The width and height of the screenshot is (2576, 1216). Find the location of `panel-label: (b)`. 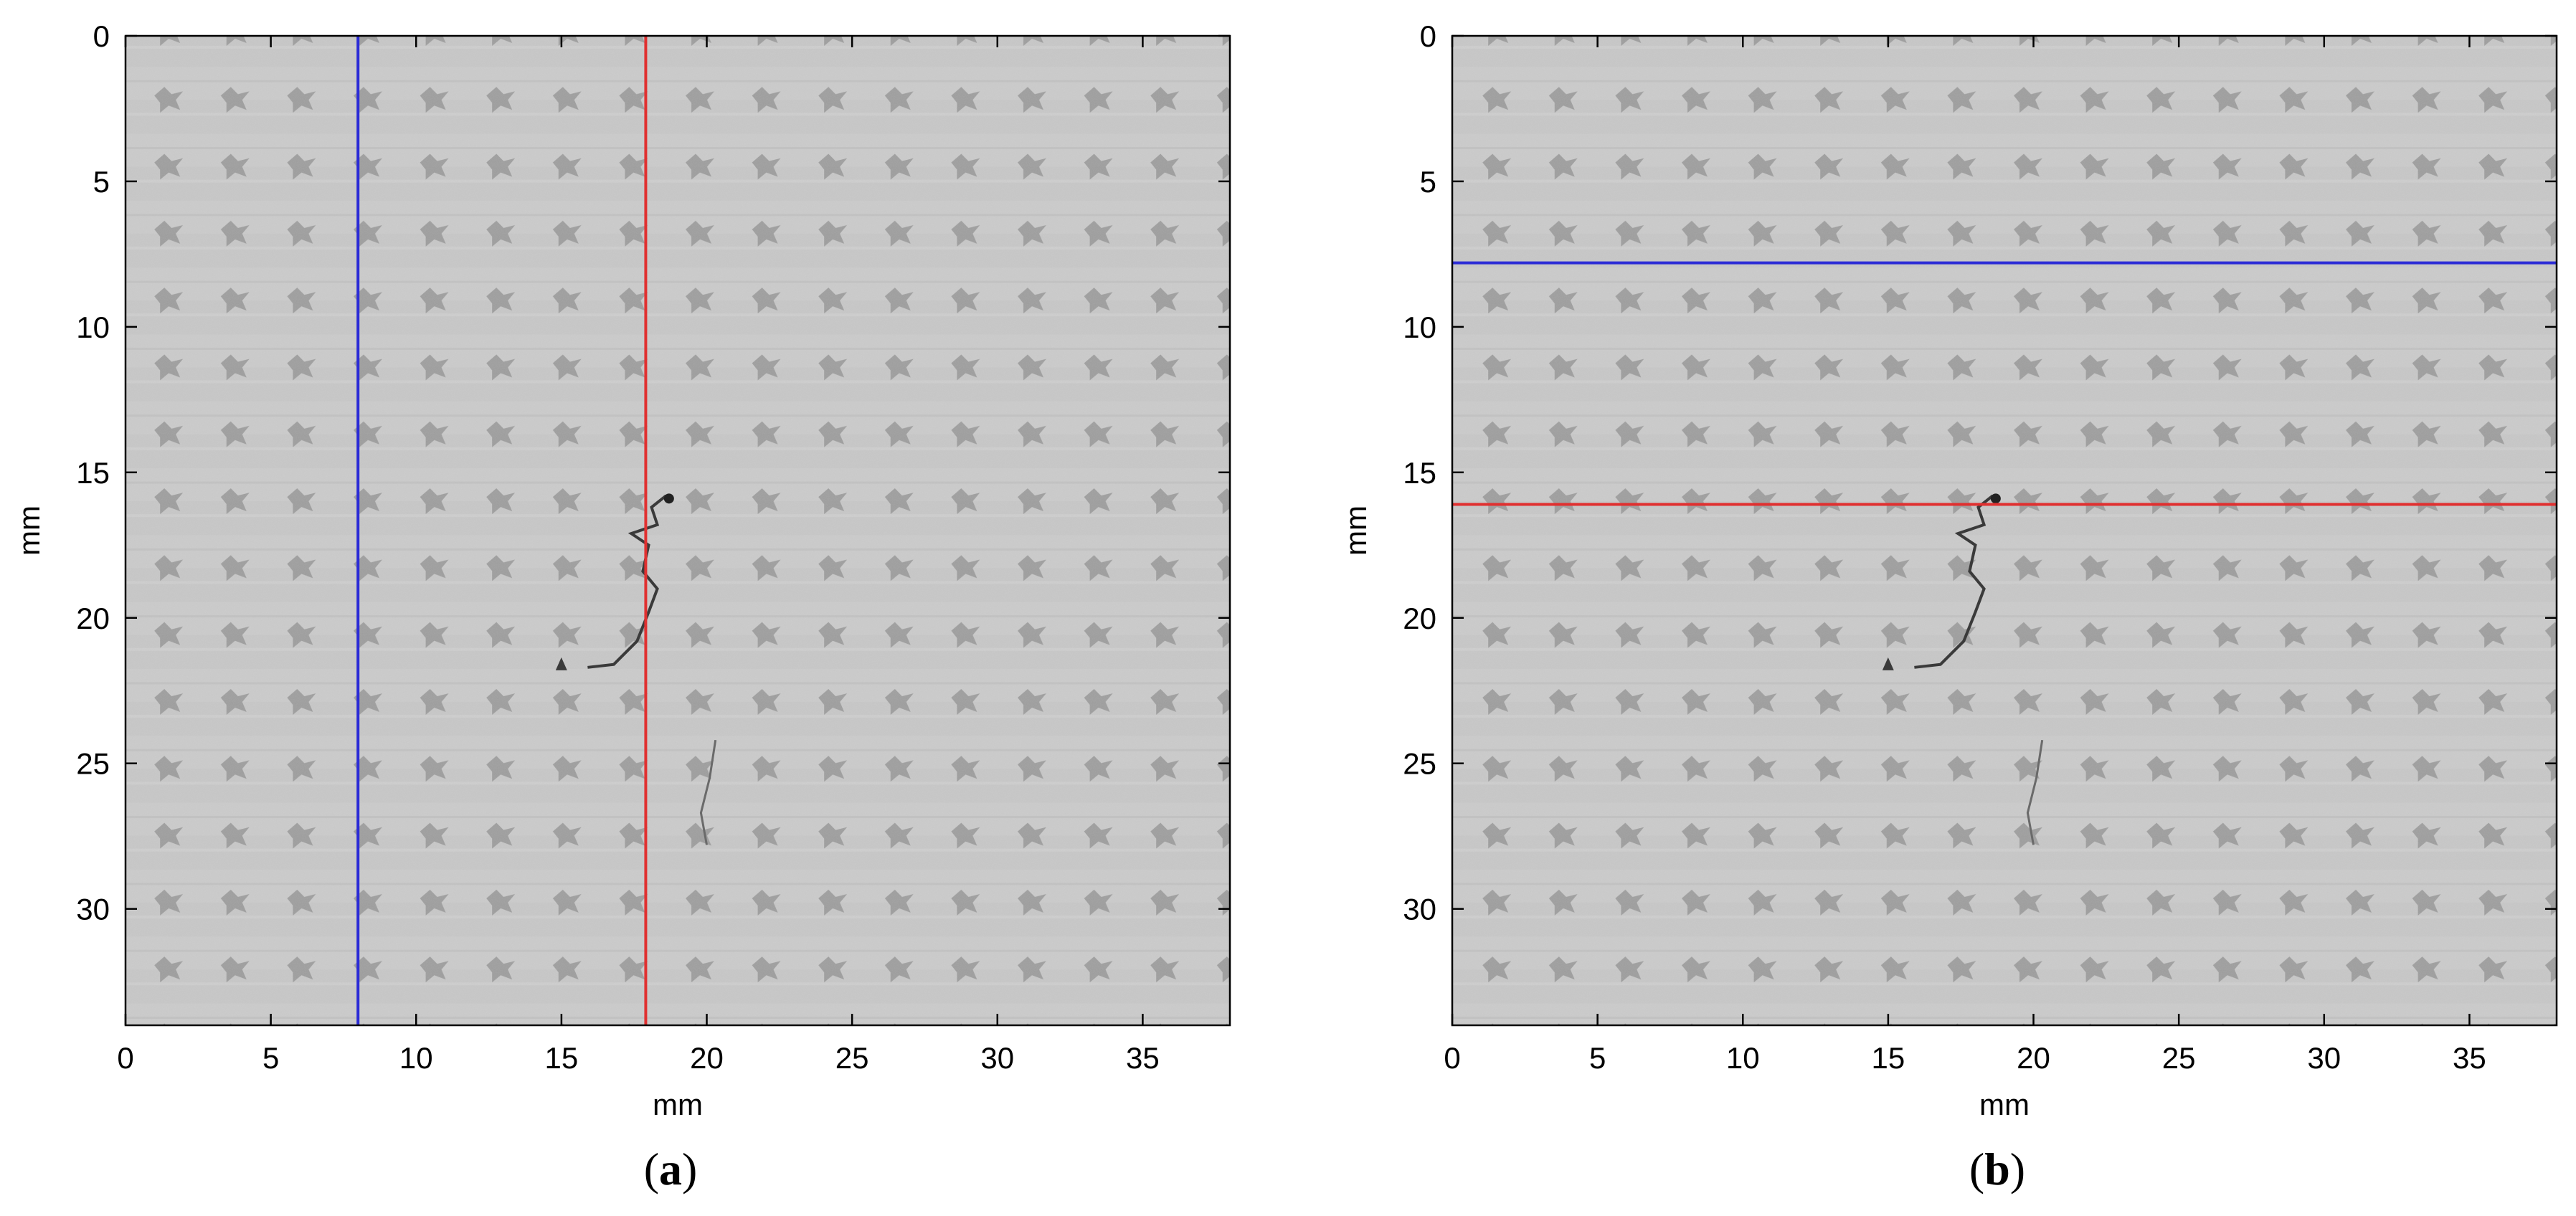

panel-label: (b) is located at coordinates (1997, 1169).